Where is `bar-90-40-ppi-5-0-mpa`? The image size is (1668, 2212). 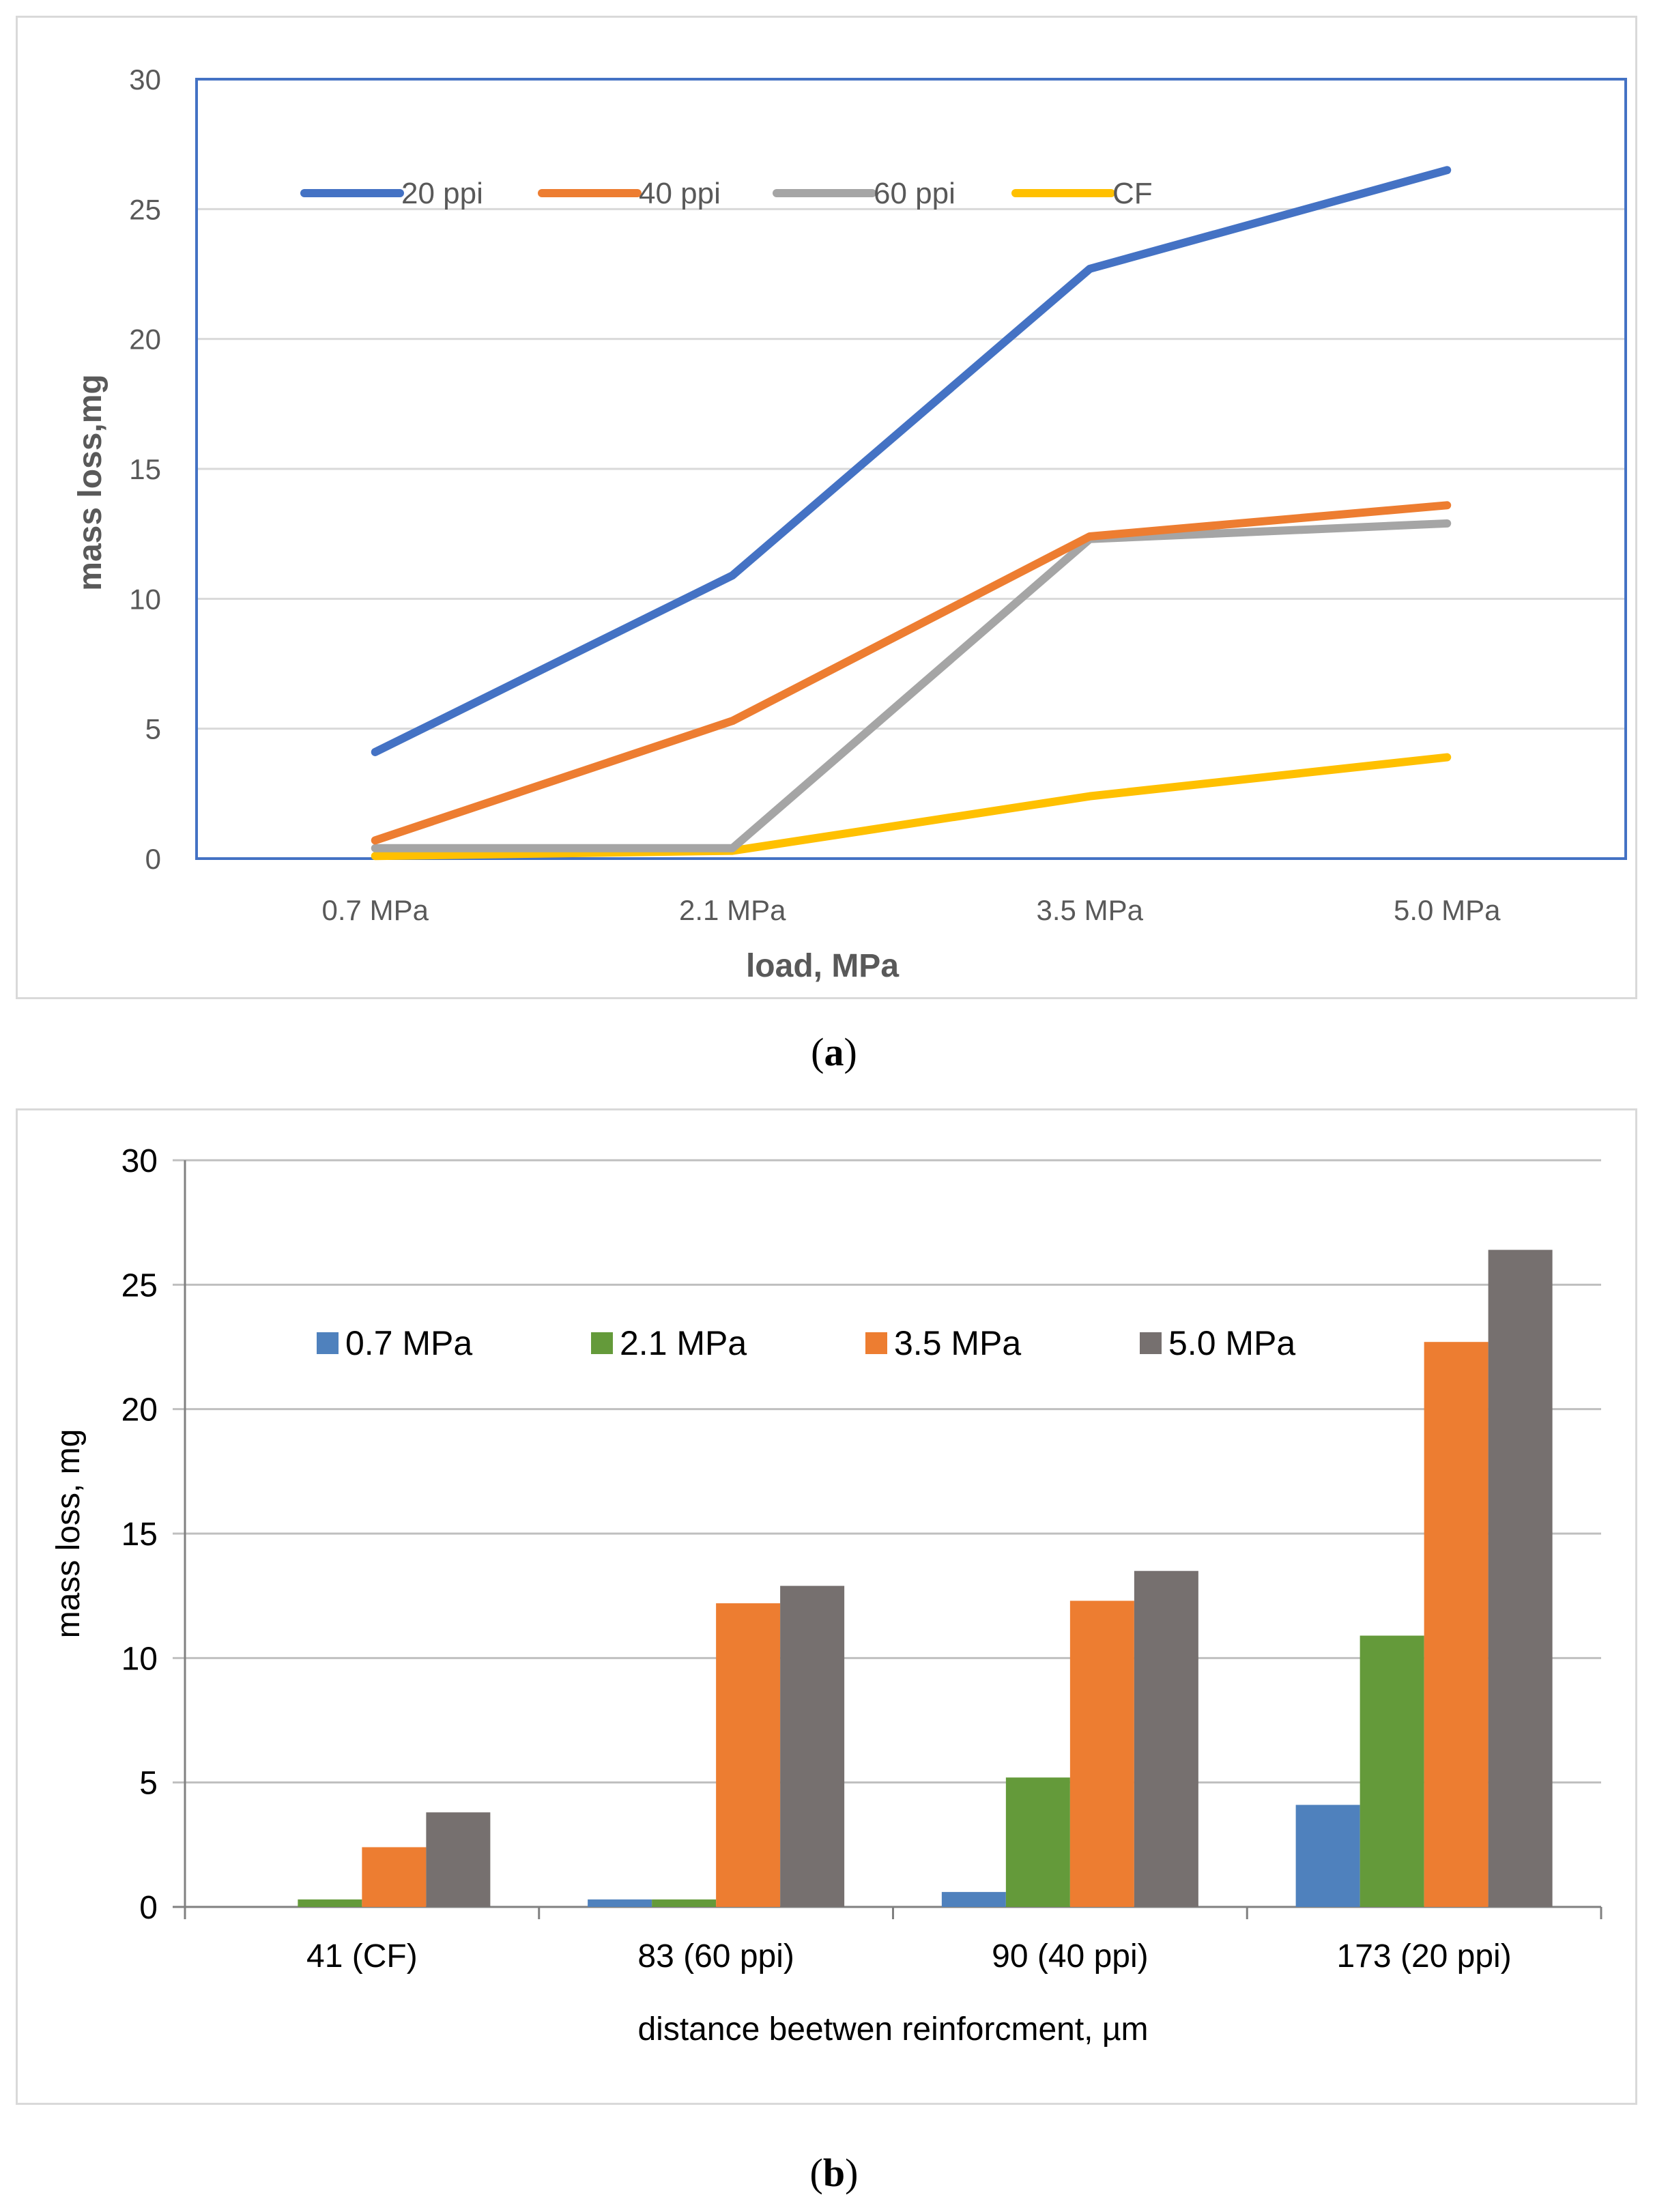 bar-90-40-ppi-5-0-mpa is located at coordinates (1166, 1739).